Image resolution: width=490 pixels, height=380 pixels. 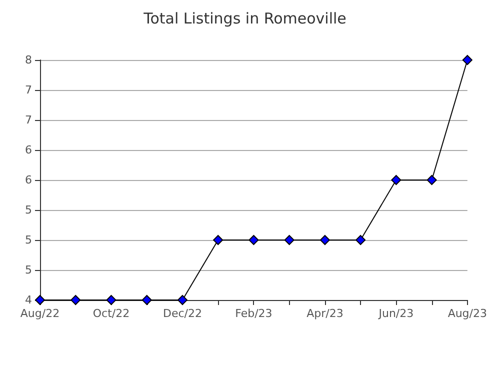 What do you see at coordinates (244, 19) in the screenshot?
I see `chart-title: Total Listings in Romeoville` at bounding box center [244, 19].